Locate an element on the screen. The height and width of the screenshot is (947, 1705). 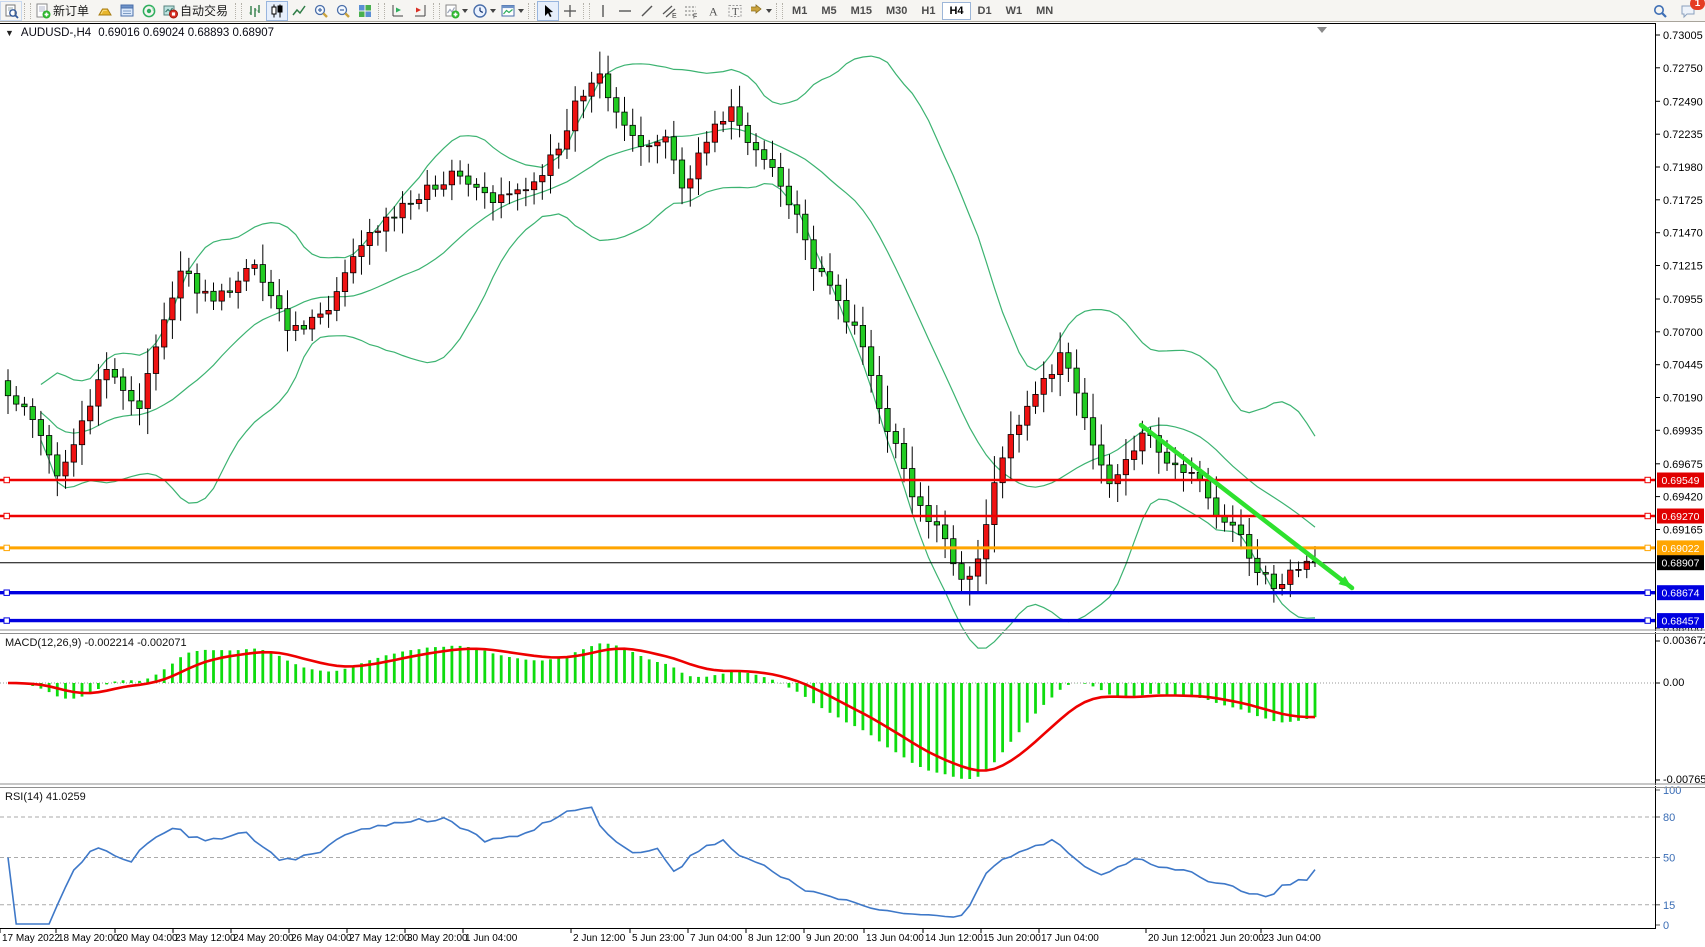
zoom-in-button is located at coordinates (321, 11).